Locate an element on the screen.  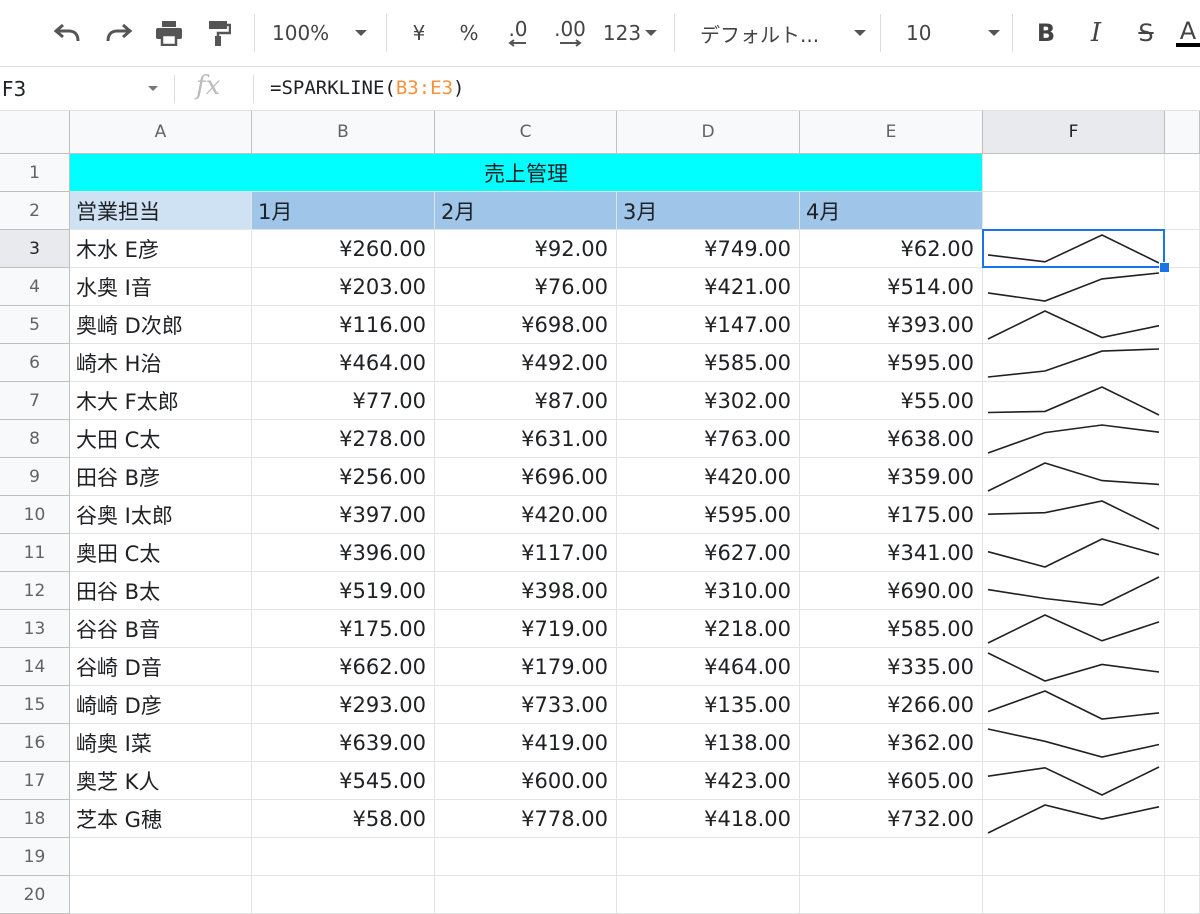
sales-value-cell: ¥147.00 is located at coordinates (708, 325).